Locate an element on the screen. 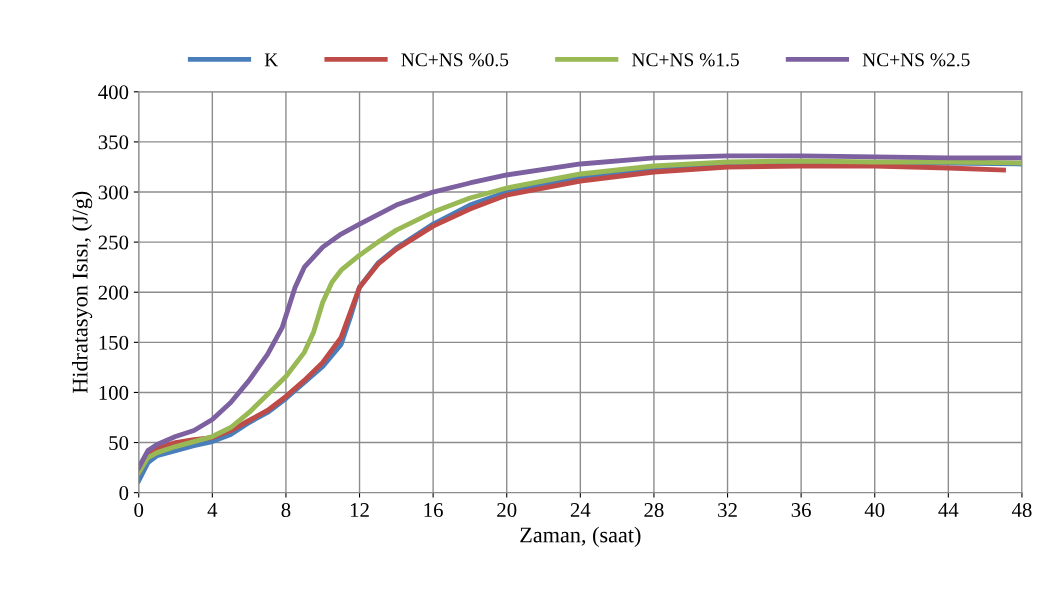 The height and width of the screenshot is (612, 1059). y-tick-label: 250 is located at coordinates (113, 242).